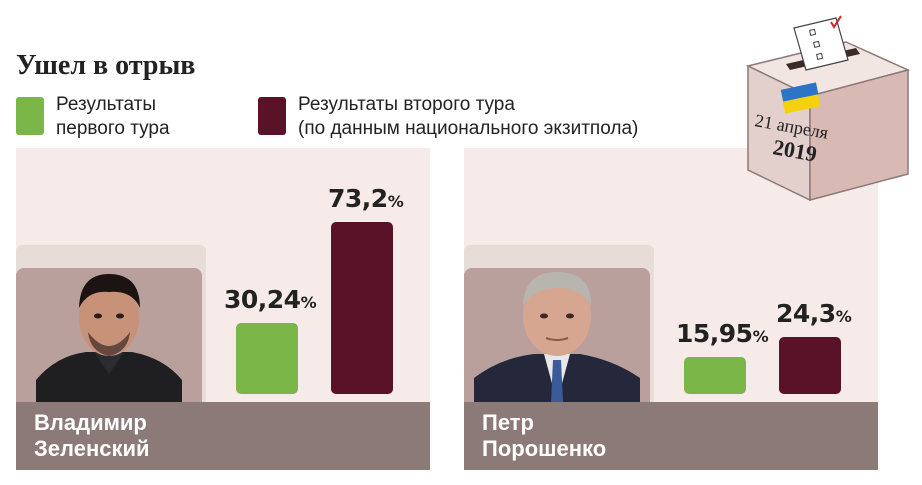 The width and height of the screenshot is (922, 485). I want to click on ukraine-flag-icon, so click(800, 98).